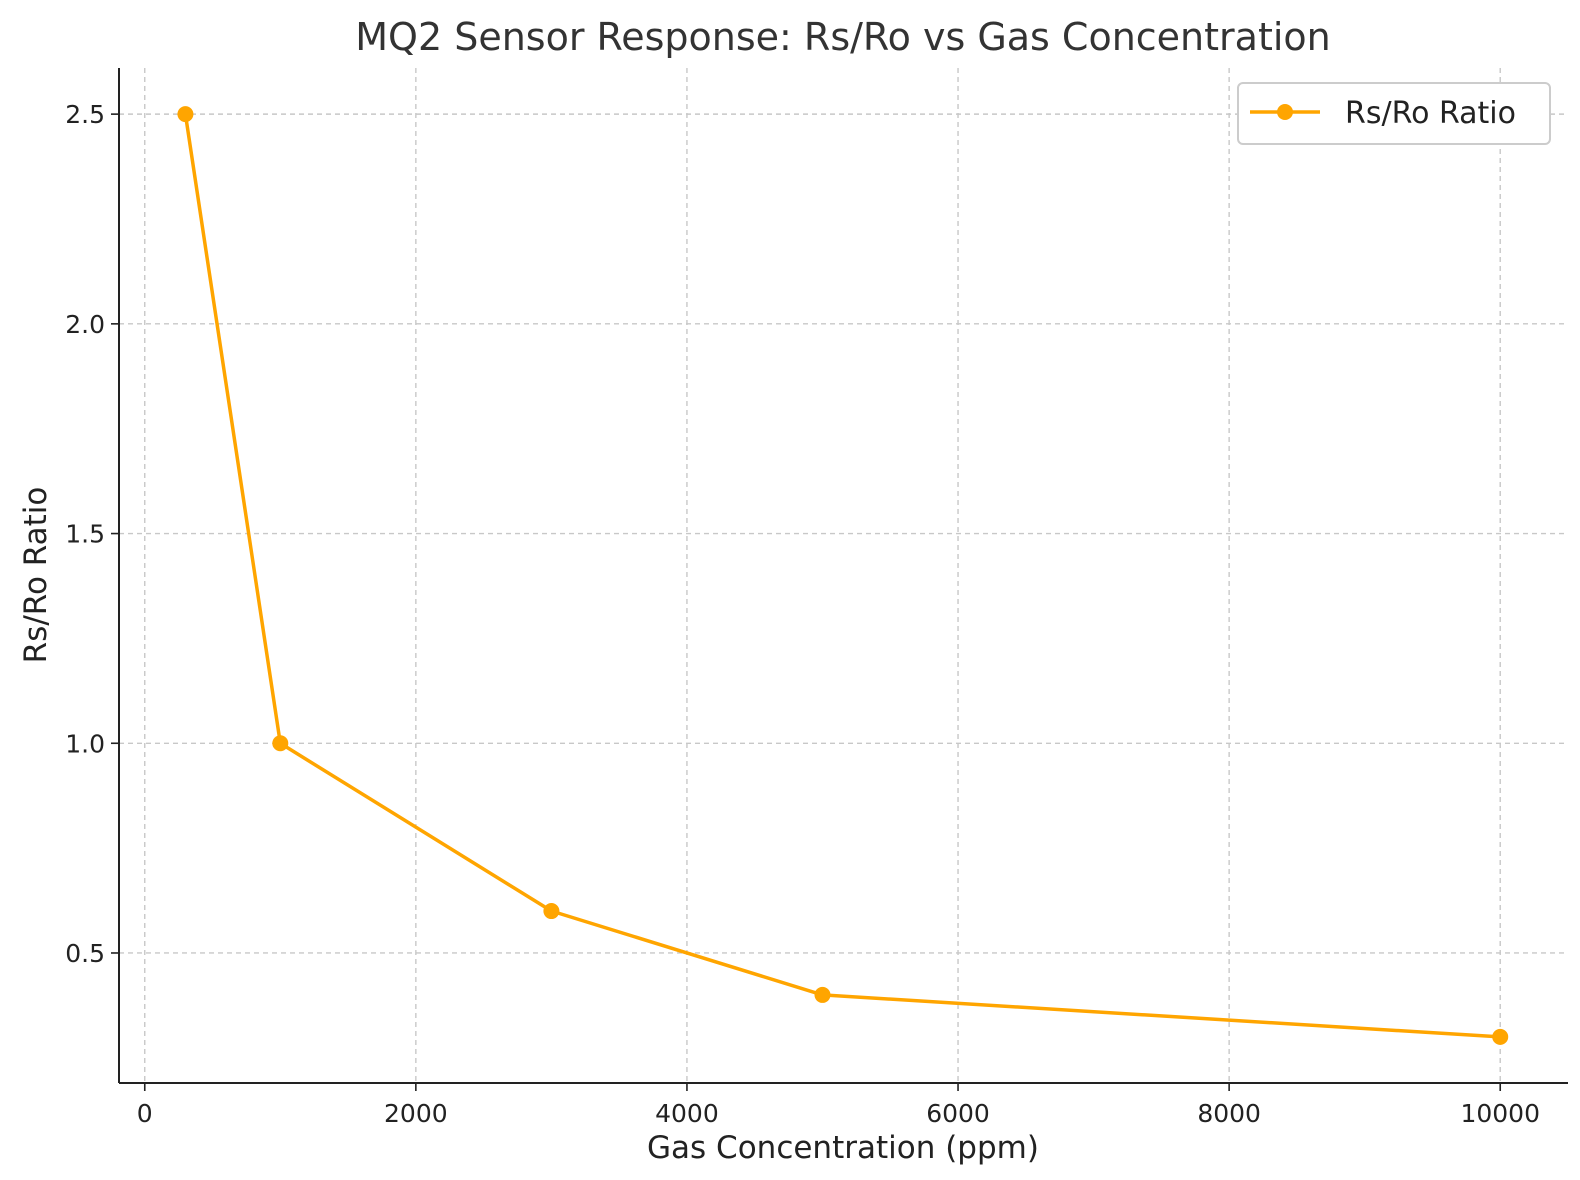  Describe the element at coordinates (687, 1113) in the screenshot. I see `x-tick-label: 4000` at that location.